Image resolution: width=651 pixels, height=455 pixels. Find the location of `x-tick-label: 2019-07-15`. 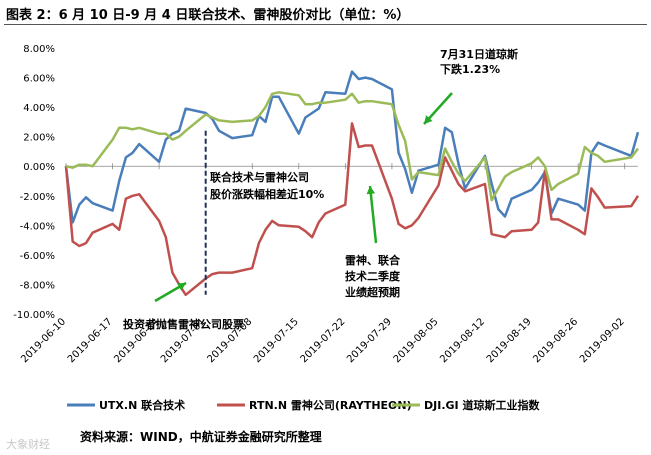

x-tick-label: 2019-07-15 is located at coordinates (276, 340).